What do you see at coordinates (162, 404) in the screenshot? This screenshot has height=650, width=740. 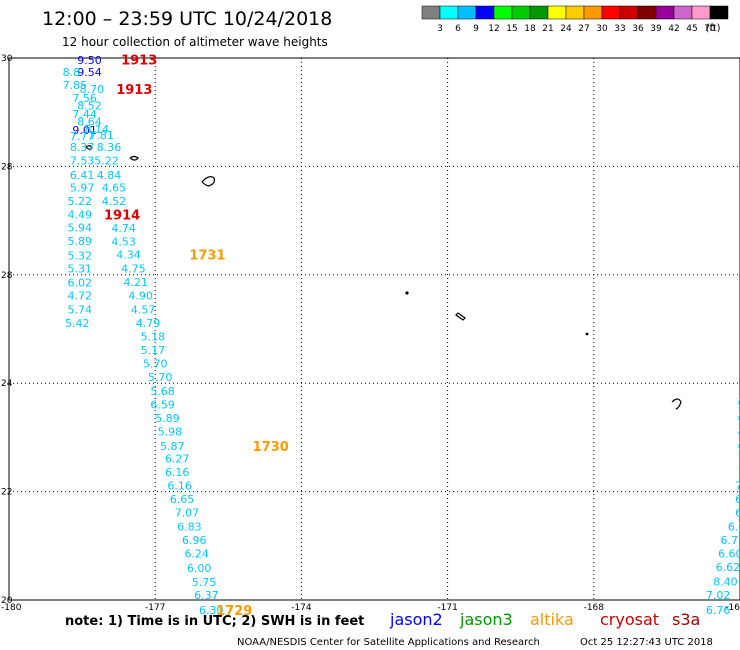 I see `wave-height-point: 6.59` at bounding box center [162, 404].